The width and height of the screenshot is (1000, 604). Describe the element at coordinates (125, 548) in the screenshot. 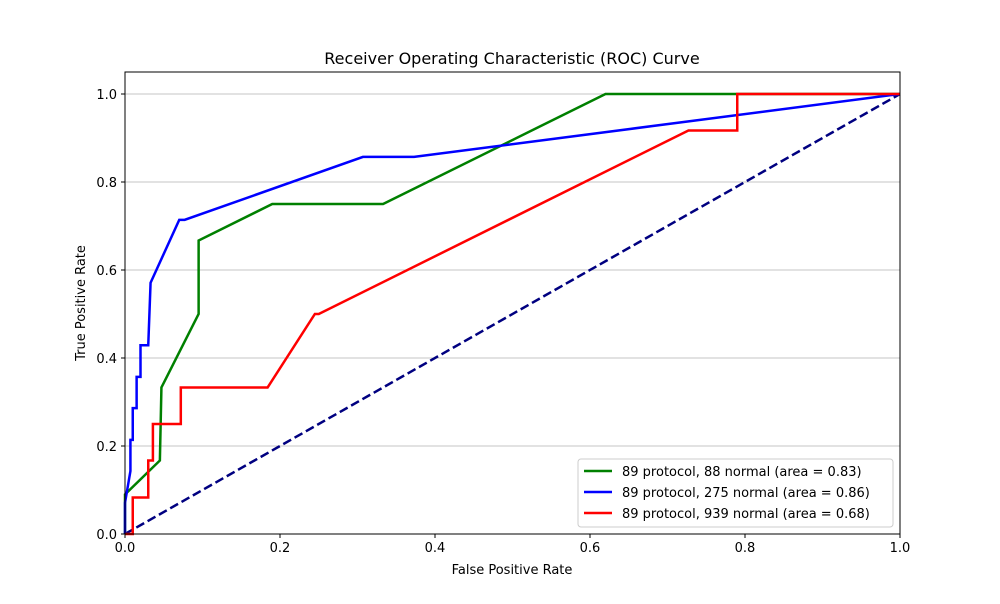

I see `x-tick-label-0: 0.0` at that location.